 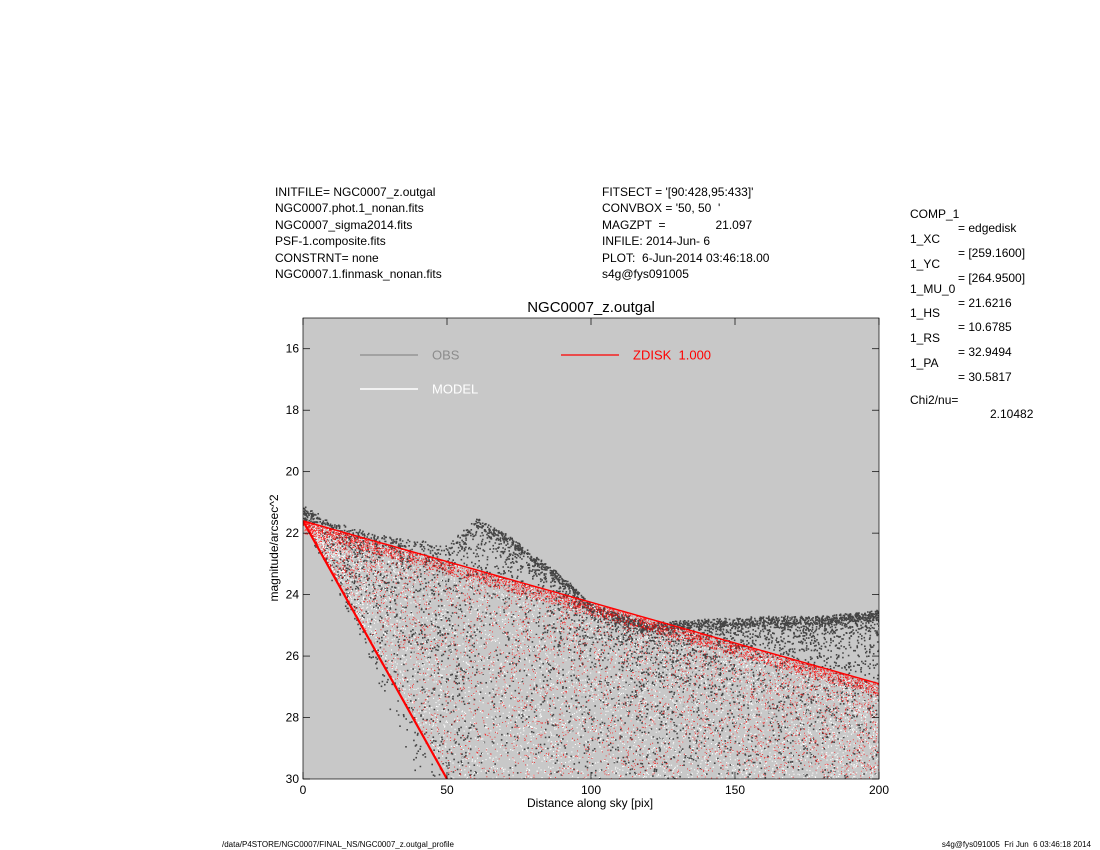 What do you see at coordinates (303, 790) in the screenshot?
I see `x-tick-label: 0` at bounding box center [303, 790].